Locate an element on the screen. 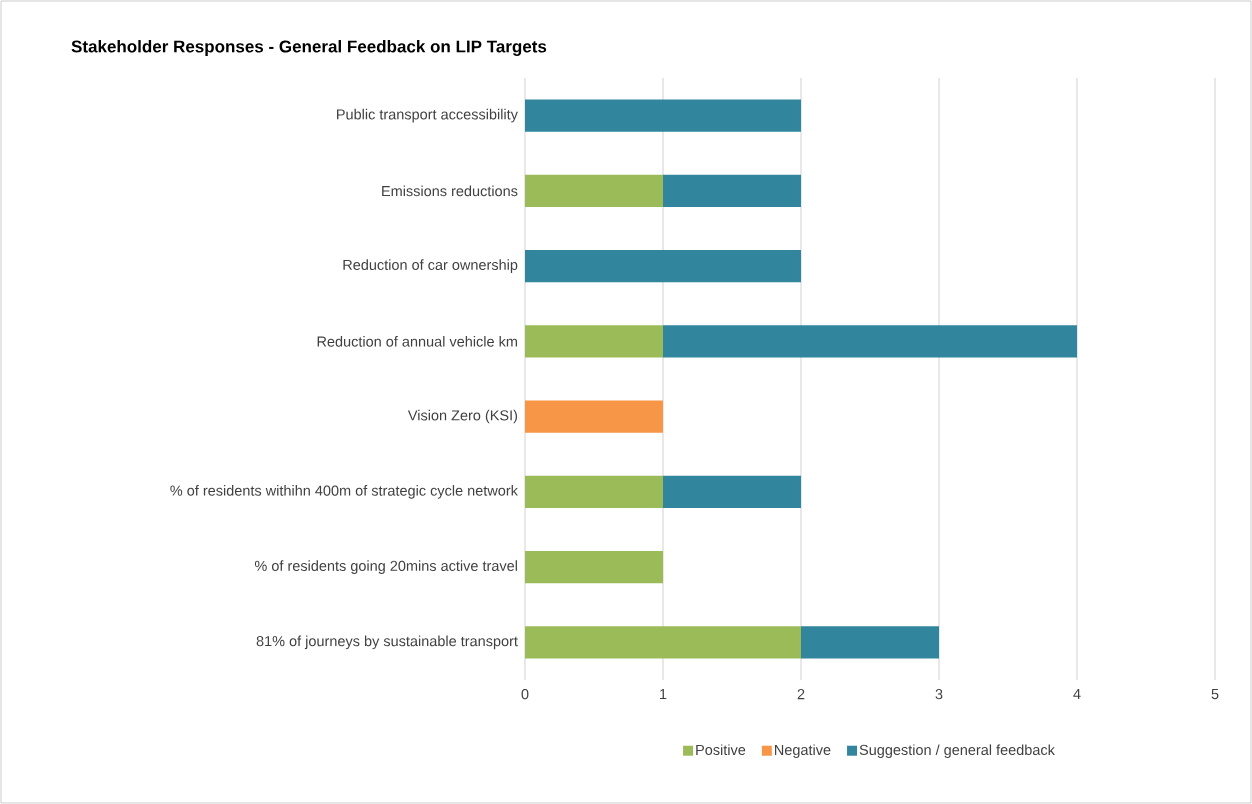 Image resolution: width=1252 pixels, height=804 pixels. text: Stakeholder Responses - General Feedback on LIP Targets is located at coordinates (309, 48).